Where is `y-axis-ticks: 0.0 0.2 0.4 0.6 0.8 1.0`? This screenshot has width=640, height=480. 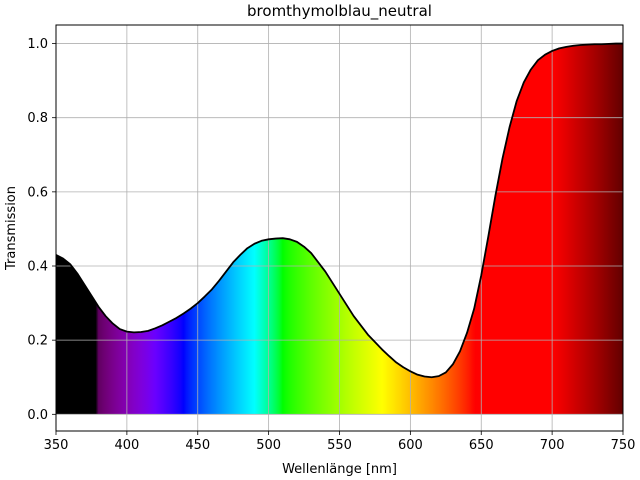
y-axis-ticks: 0.0 0.2 0.4 0.6 0.8 1.0 is located at coordinates (41, 230).